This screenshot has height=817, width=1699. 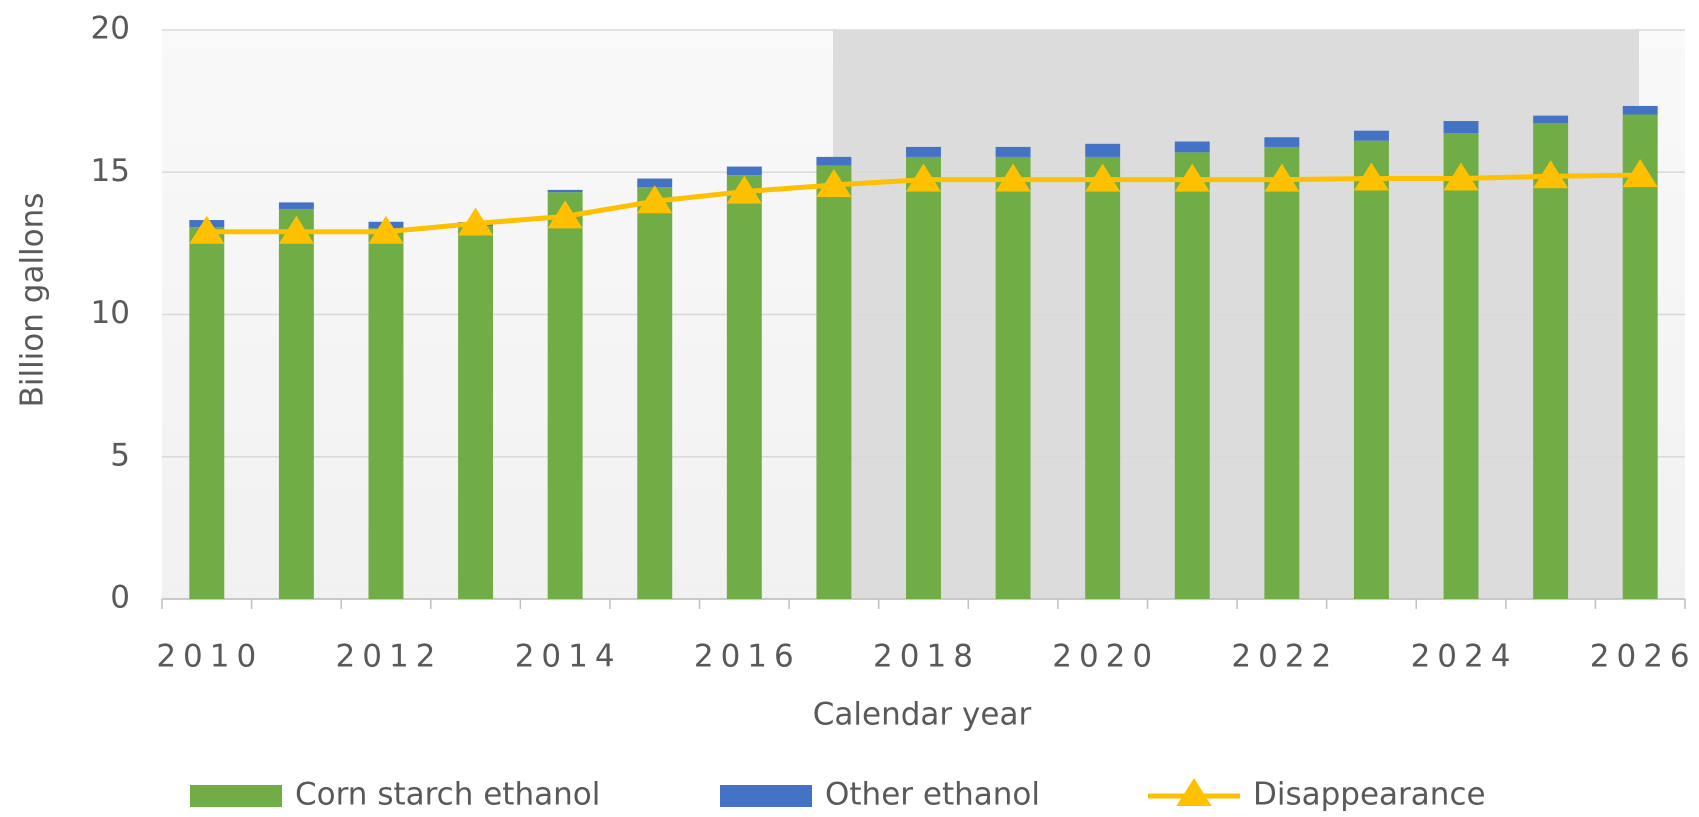 What do you see at coordinates (120, 598) in the screenshot?
I see `y-tick-label: 0` at bounding box center [120, 598].